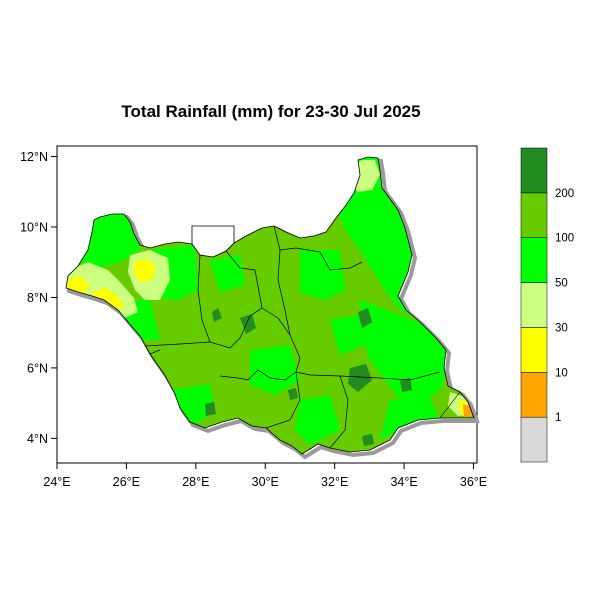  I want to click on x-tick-label: 32°E, so click(334, 482).